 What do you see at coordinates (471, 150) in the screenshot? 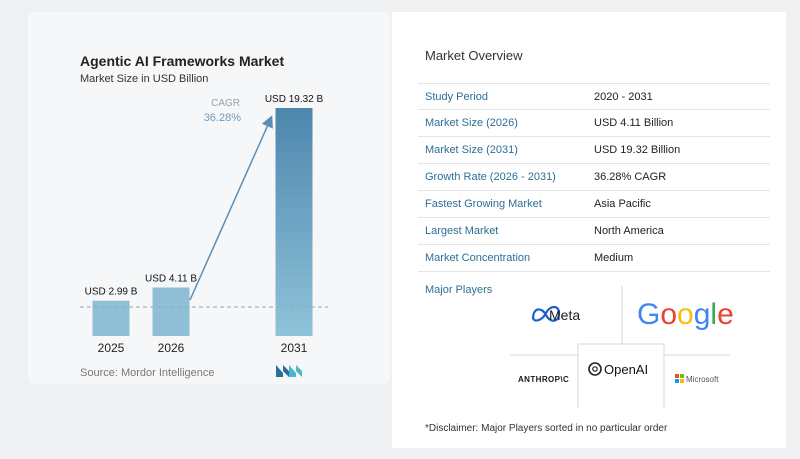
I see `row-label: Market Size (2031)` at bounding box center [471, 150].